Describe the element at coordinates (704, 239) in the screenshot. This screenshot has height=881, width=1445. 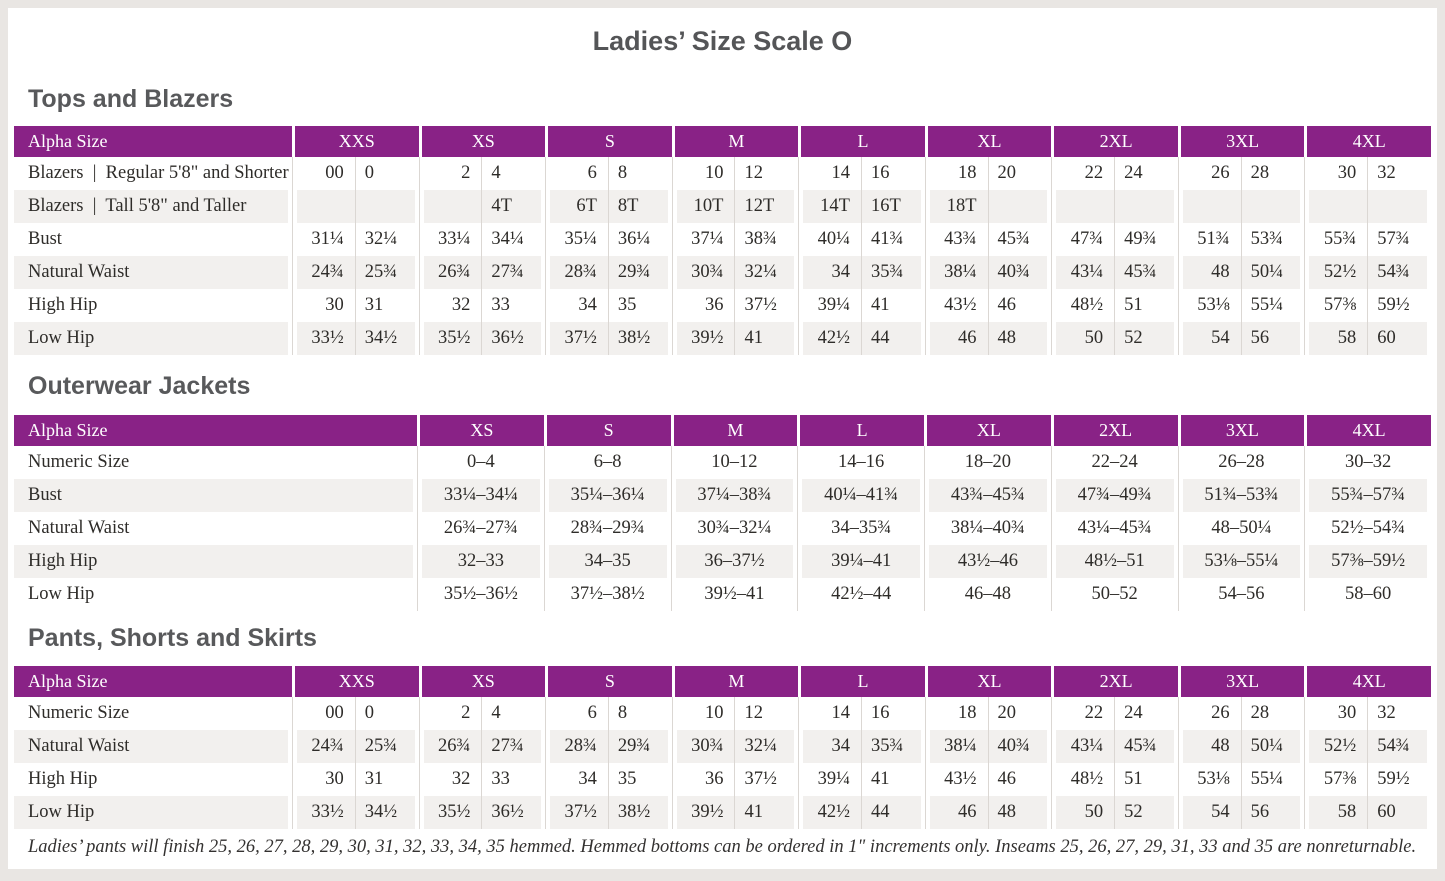
I see `value-cell: 37¼` at that location.